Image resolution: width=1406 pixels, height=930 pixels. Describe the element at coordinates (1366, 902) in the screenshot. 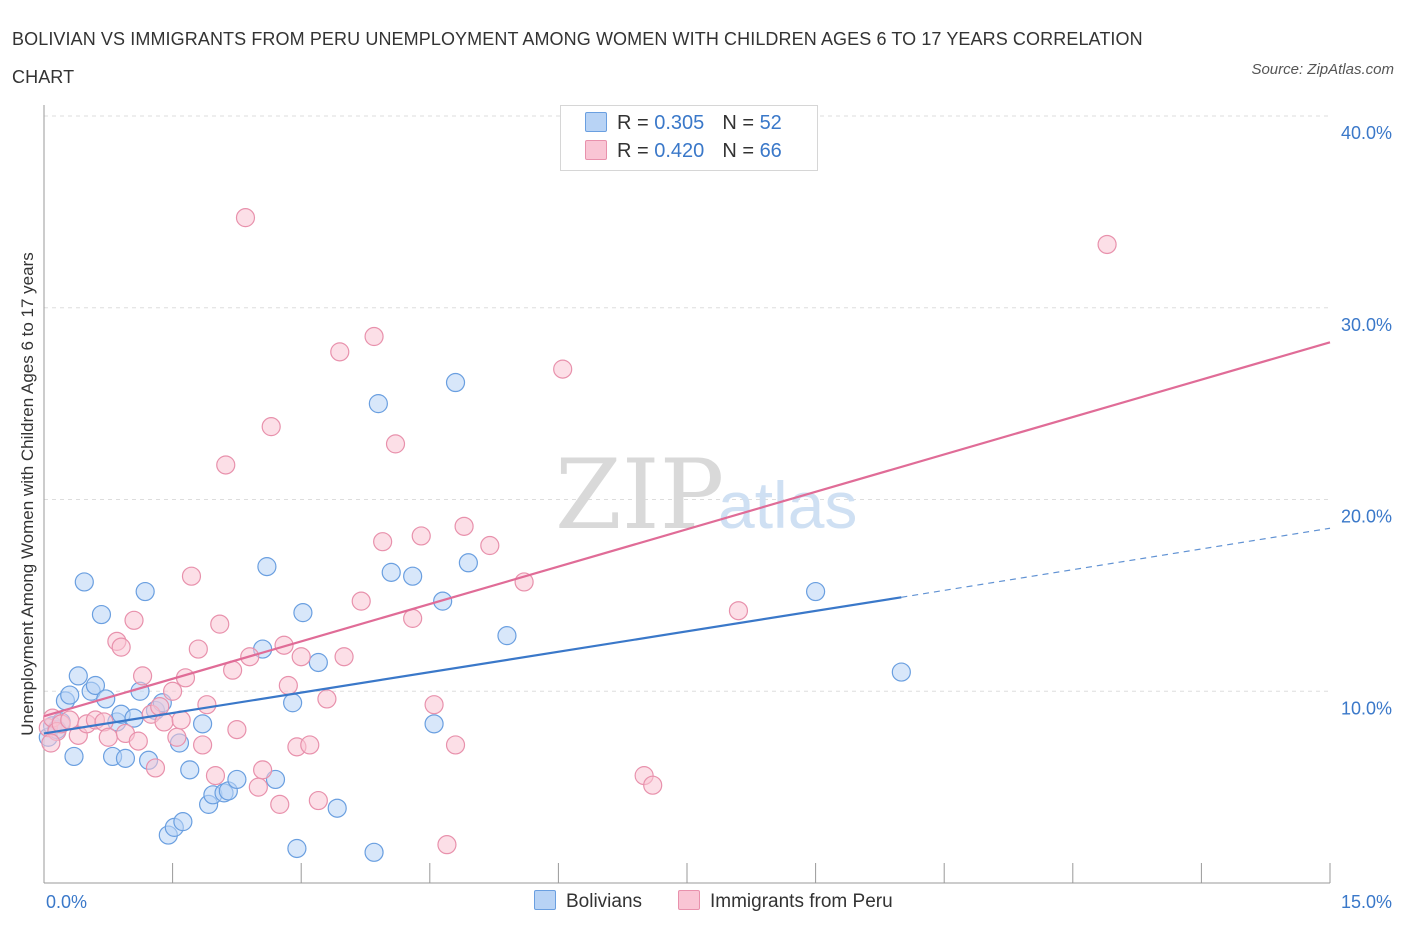

I see `x-tick-label-15: 15.0%` at that location.